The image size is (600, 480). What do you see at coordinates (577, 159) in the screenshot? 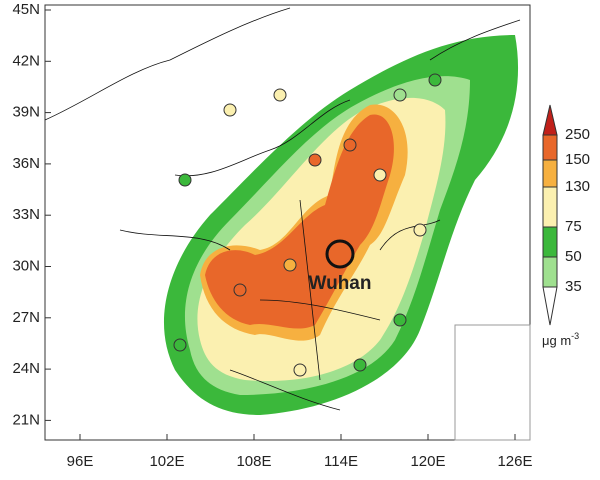
I see `colorbar-label: 150` at bounding box center [577, 159].